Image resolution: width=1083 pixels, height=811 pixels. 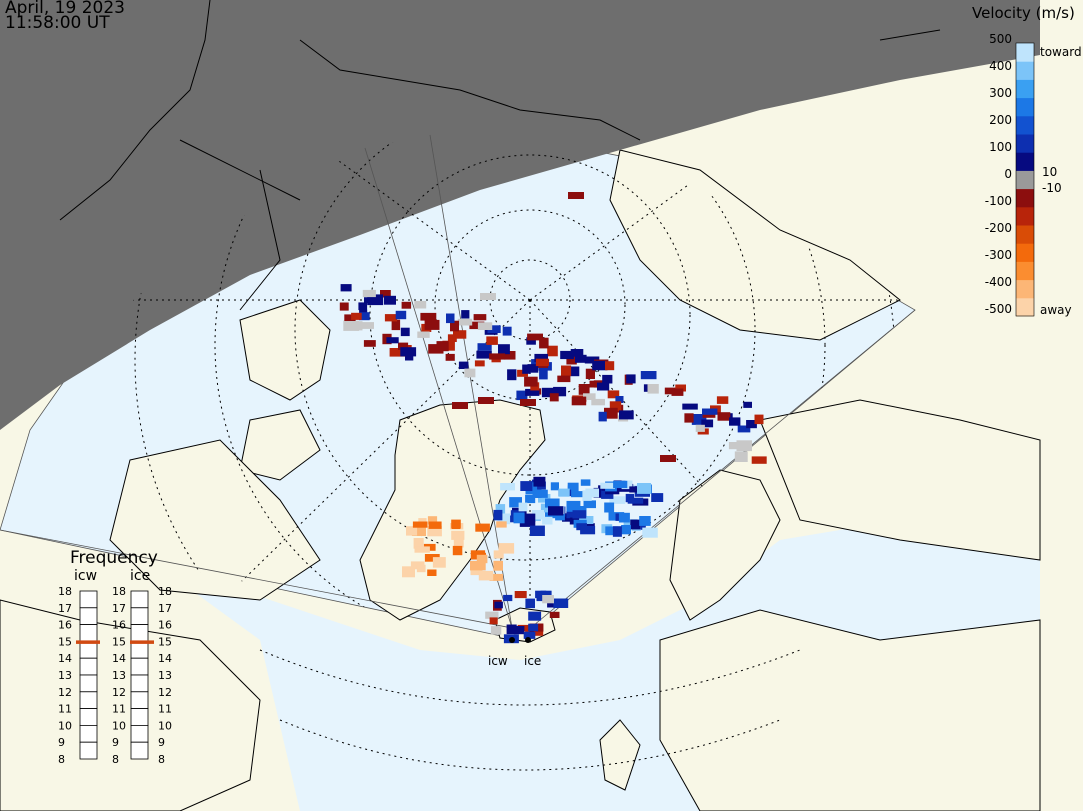 What do you see at coordinates (452, 510) in the screenshot?
I see `greenland-landmass` at bounding box center [452, 510].